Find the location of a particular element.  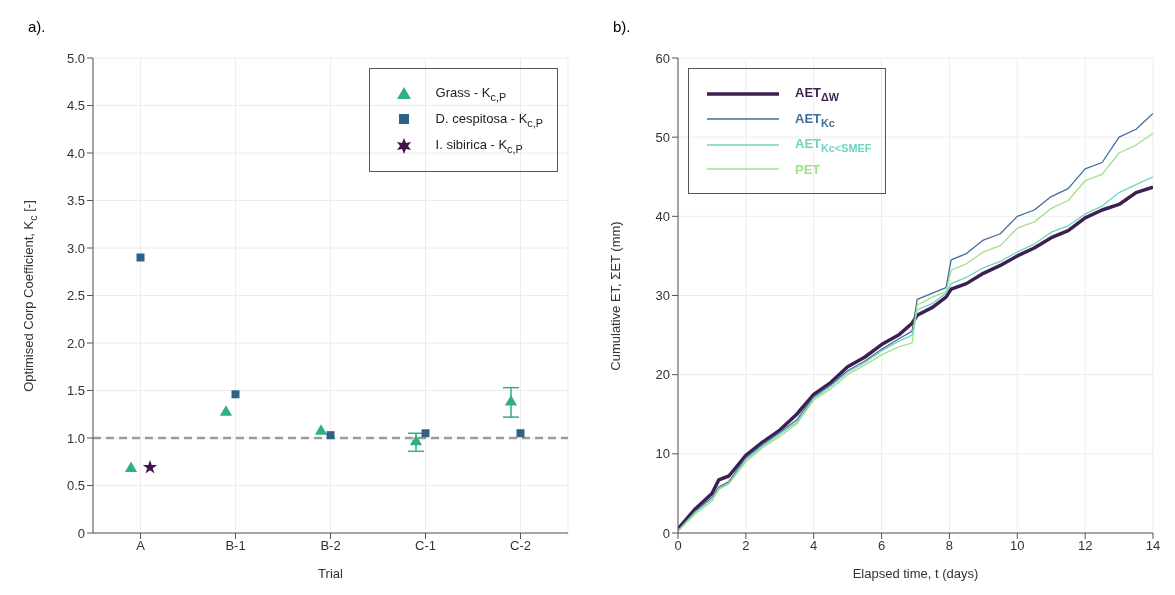

x-tick-label: C-1 is located at coordinates (425, 546).